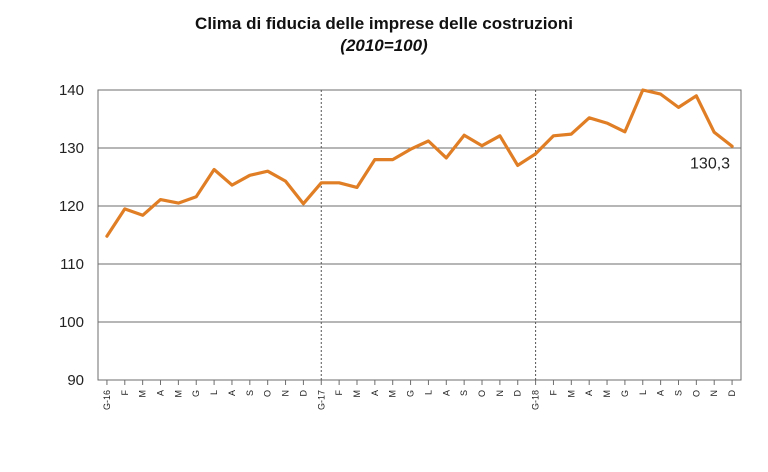 Image resolution: width=768 pixels, height=472 pixels. Describe the element at coordinates (71, 322) in the screenshot. I see `y-tick-label: 100` at that location.